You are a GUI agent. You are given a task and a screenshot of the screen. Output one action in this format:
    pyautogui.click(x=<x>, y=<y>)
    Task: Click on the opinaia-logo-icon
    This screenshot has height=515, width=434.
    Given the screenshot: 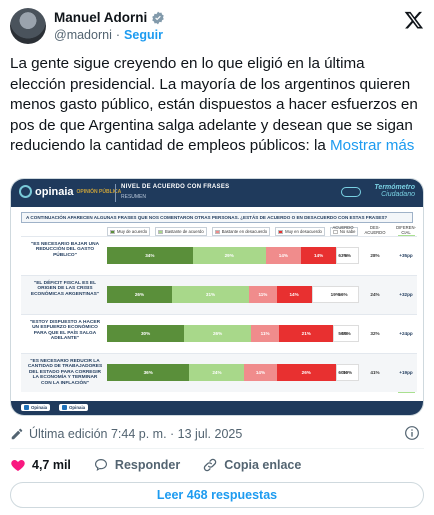 What is the action you would take?
    pyautogui.click(x=25, y=191)
    